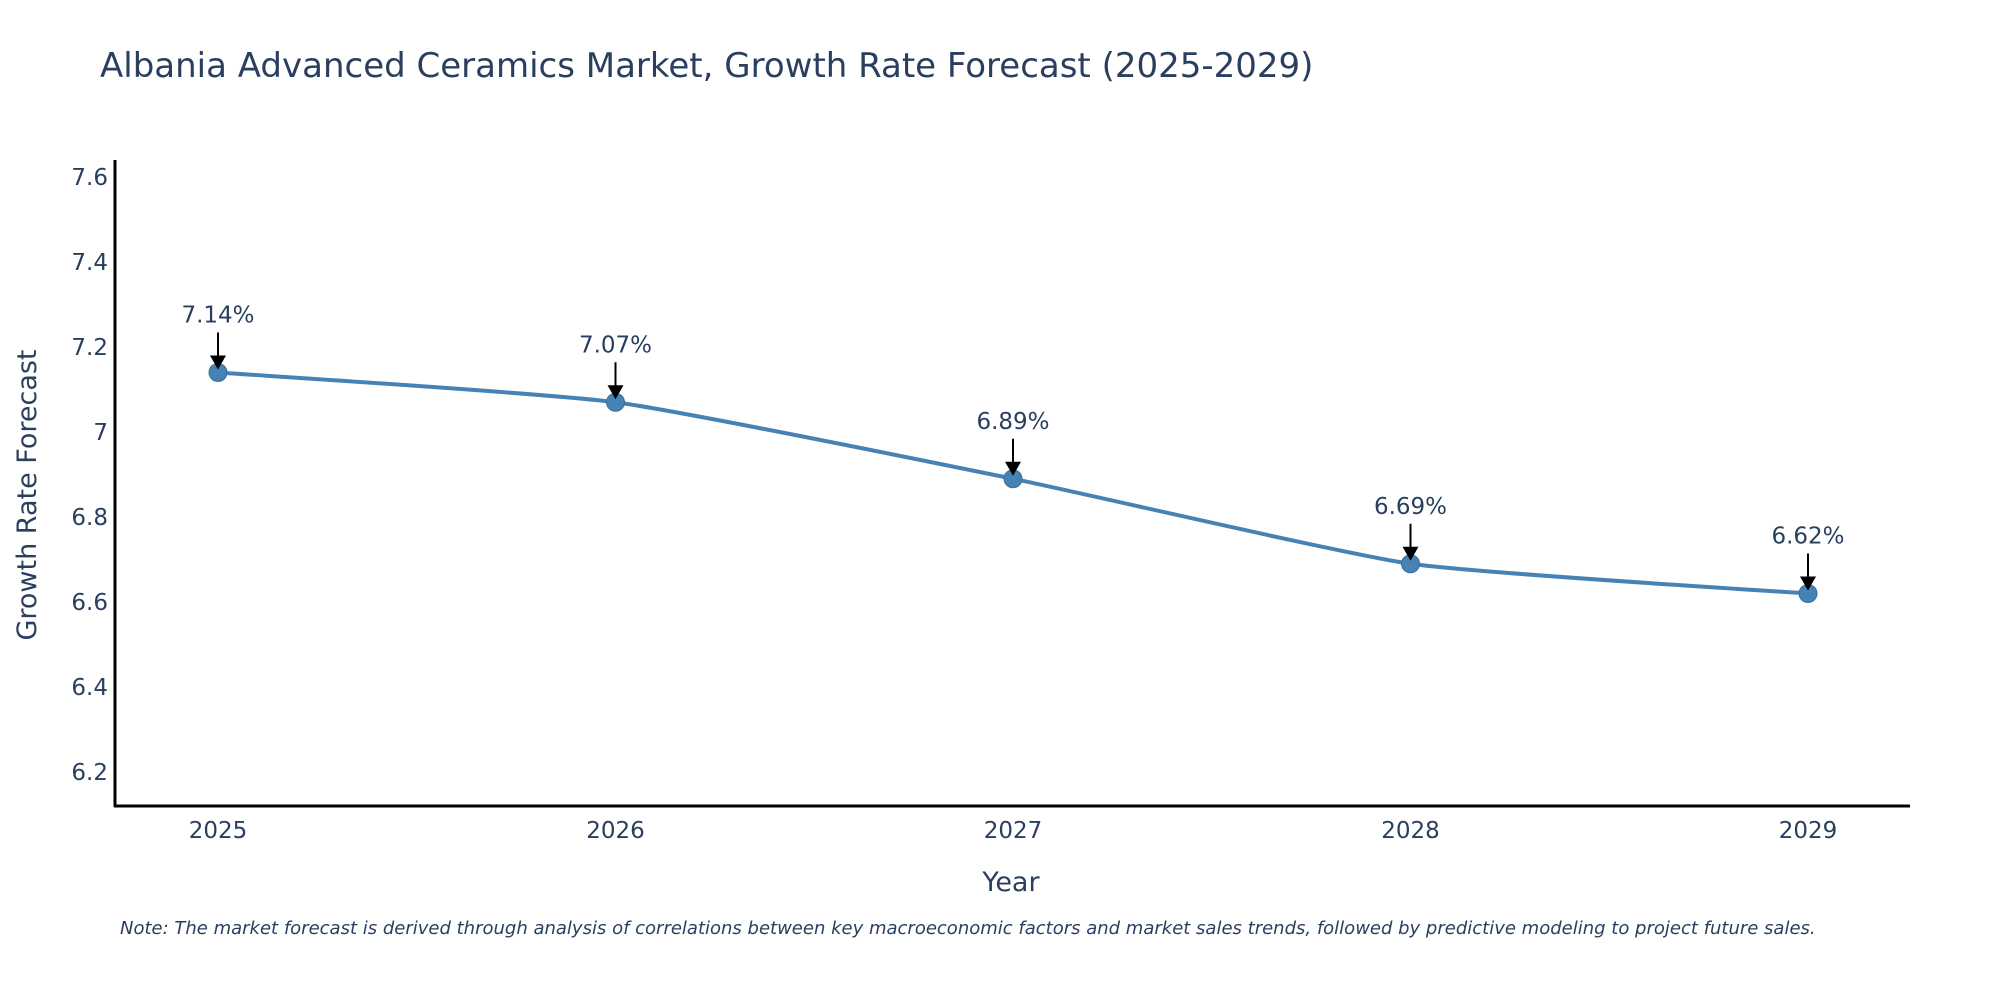  I want to click on y-tick-label: 7, so click(100, 433).